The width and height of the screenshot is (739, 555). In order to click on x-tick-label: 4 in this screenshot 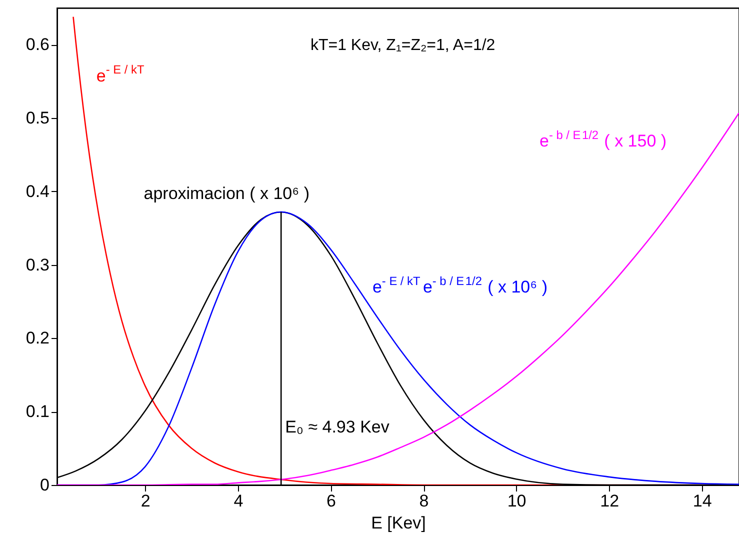, I will do `click(239, 501)`.